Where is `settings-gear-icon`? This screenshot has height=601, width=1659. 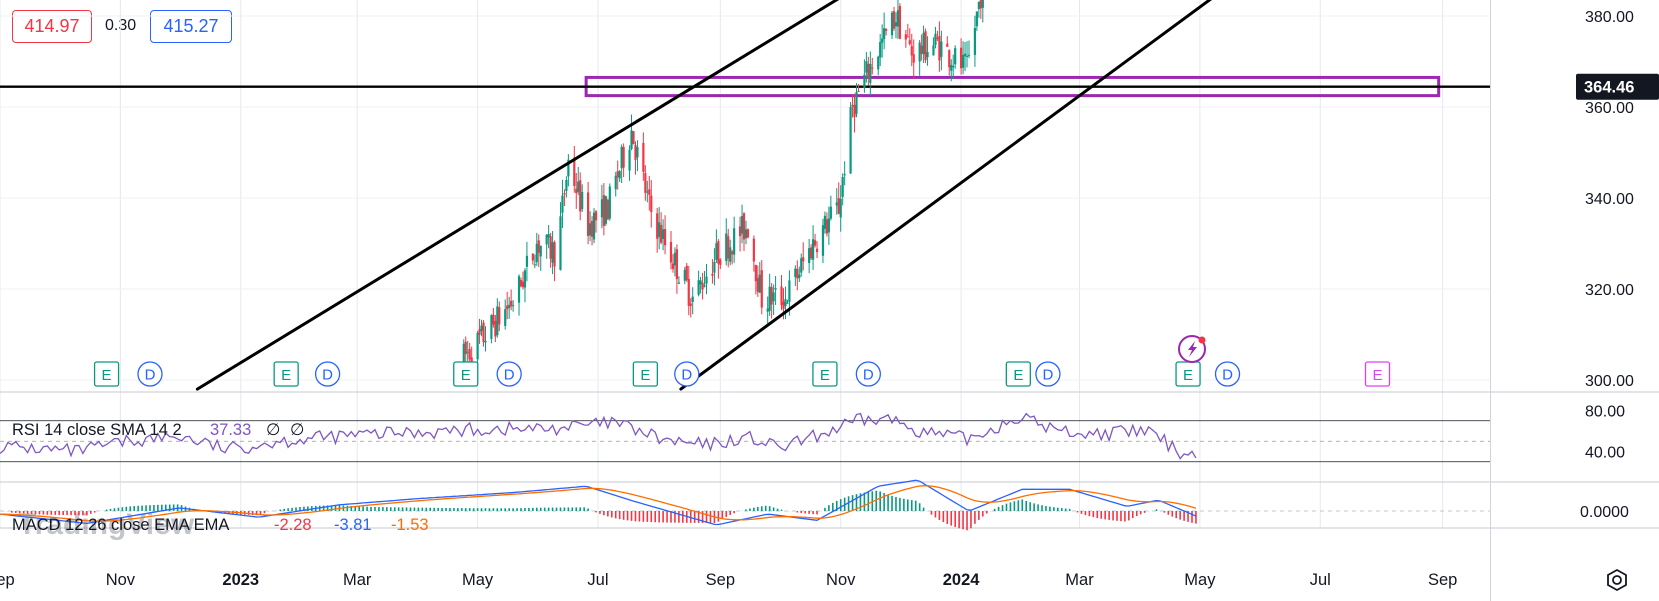 settings-gear-icon is located at coordinates (1617, 580).